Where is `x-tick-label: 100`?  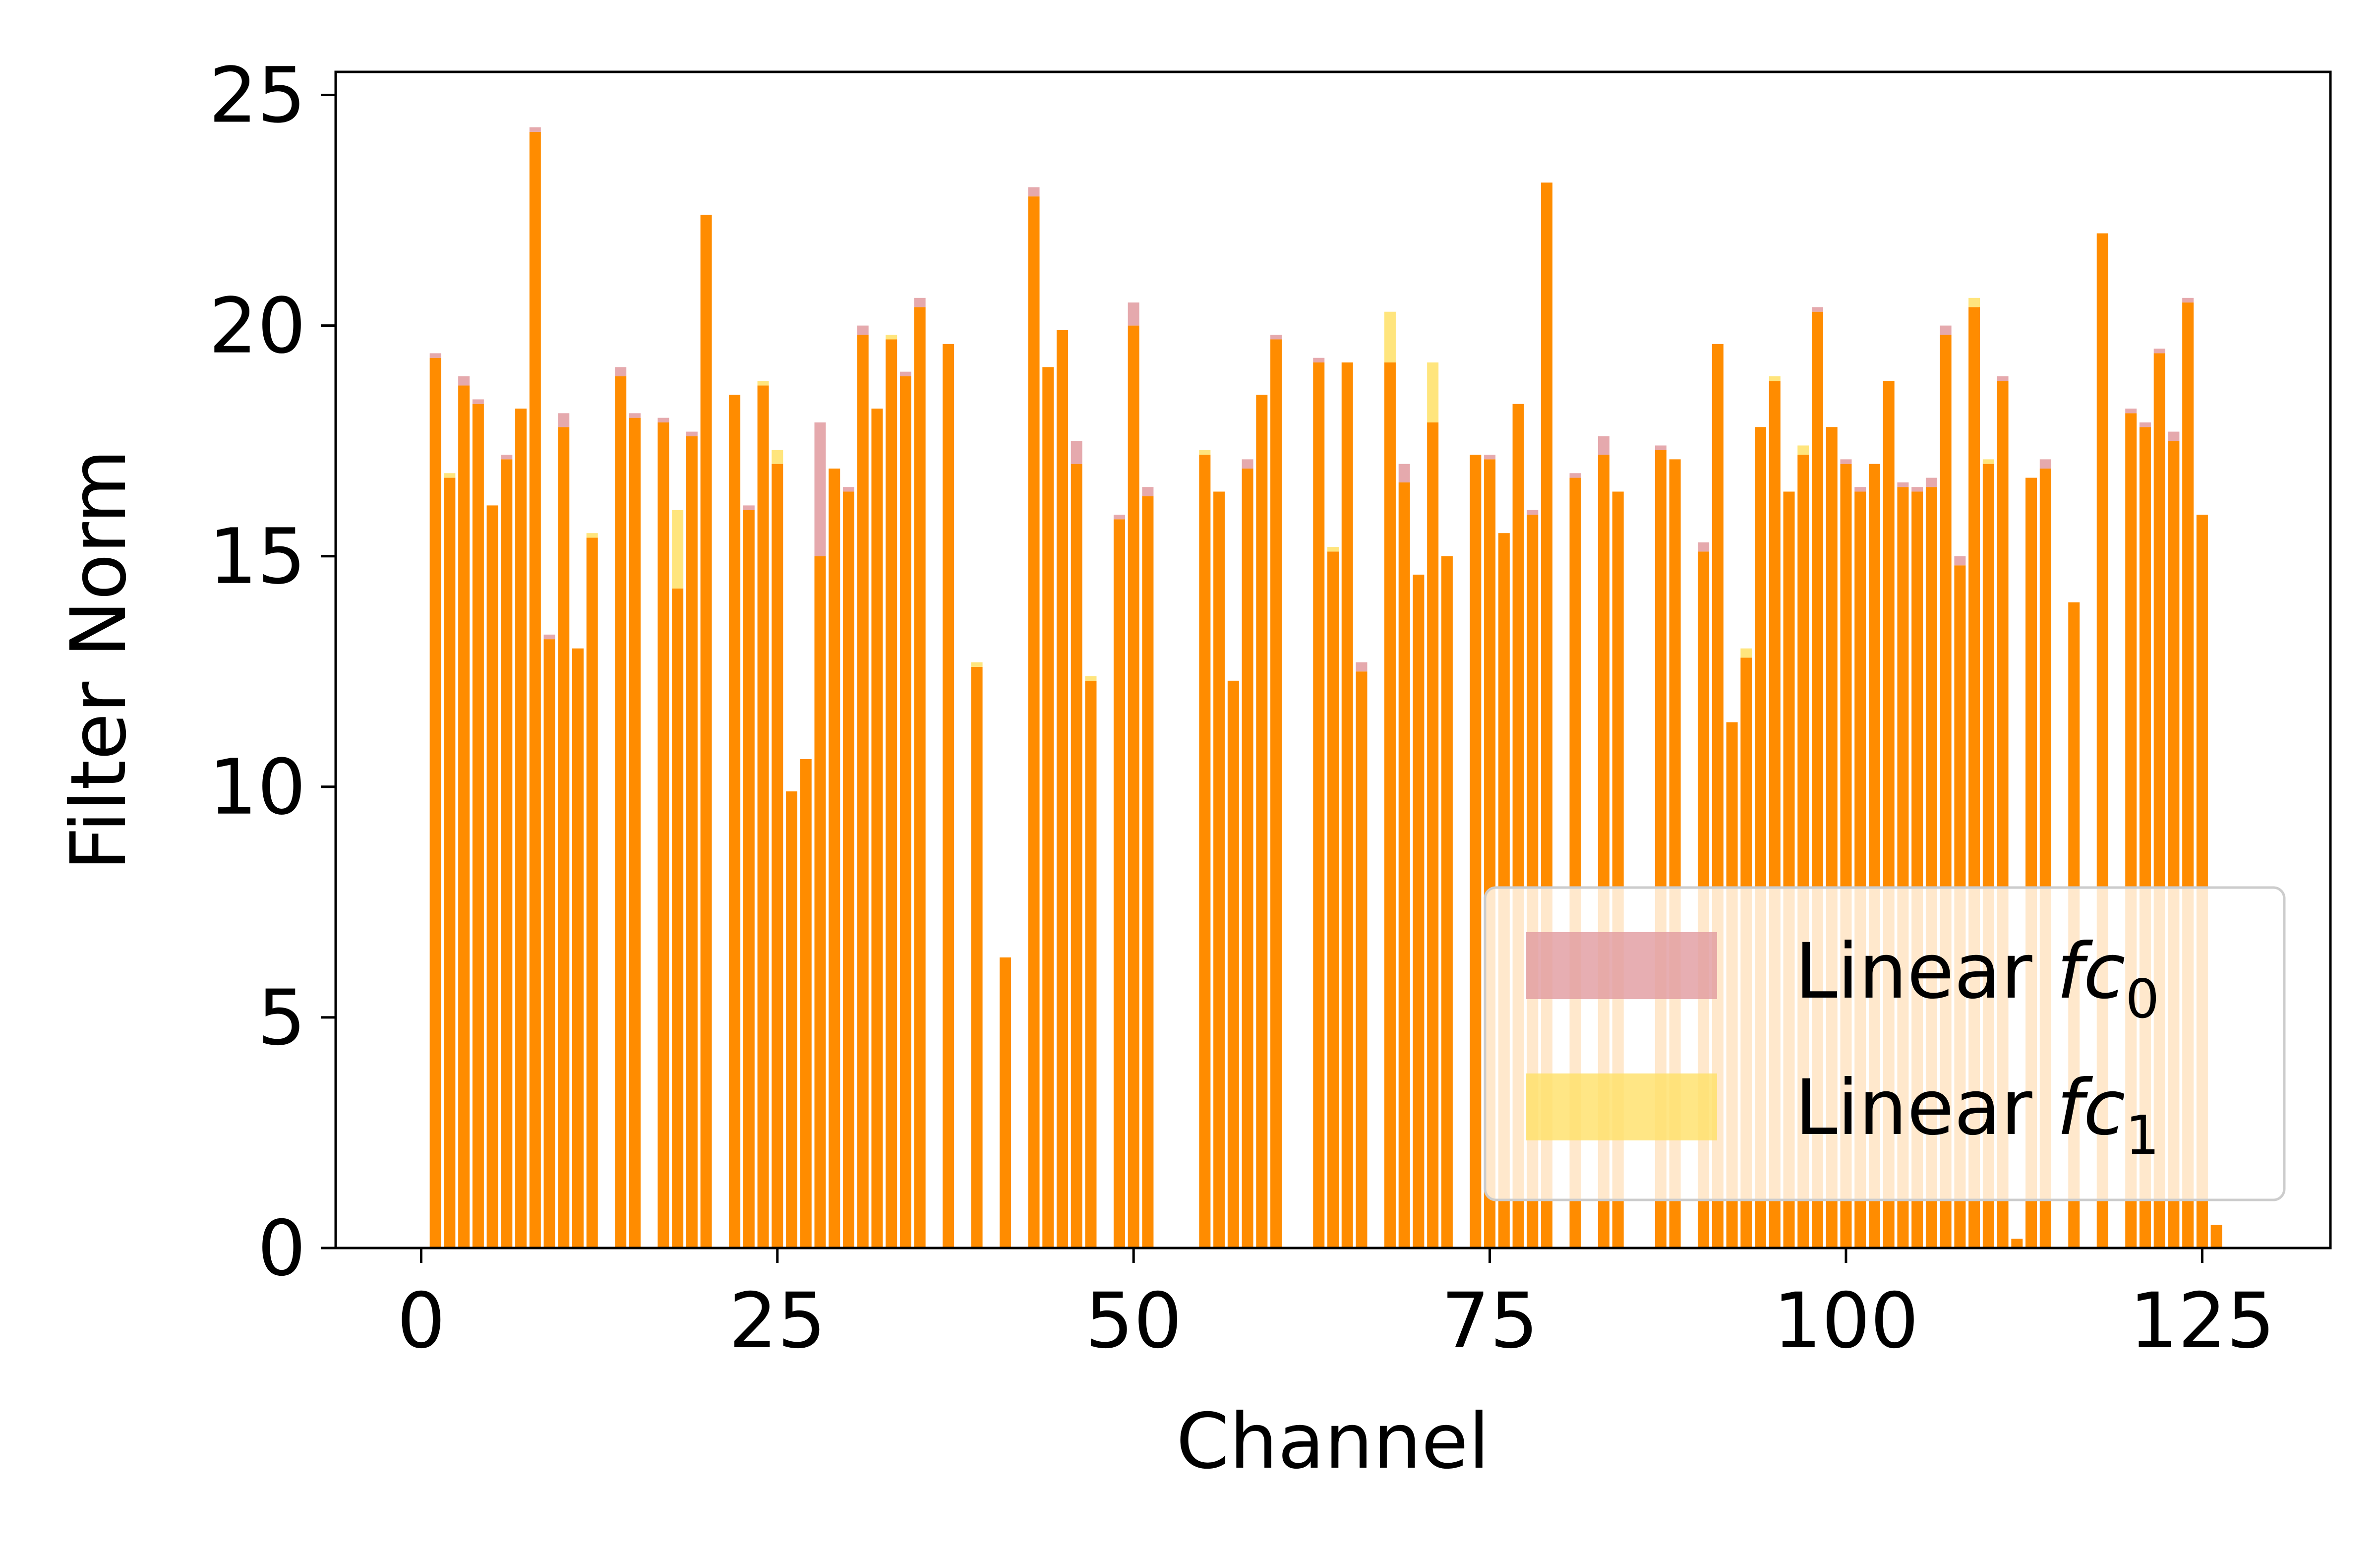 x-tick-label: 100 is located at coordinates (1846, 1321).